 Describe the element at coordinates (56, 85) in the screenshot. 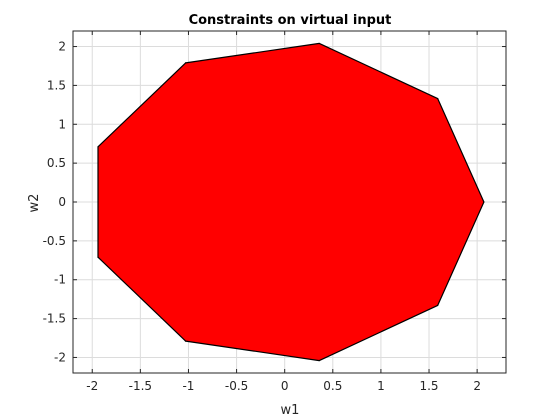

I see `y-tick-label: 1.5` at that location.